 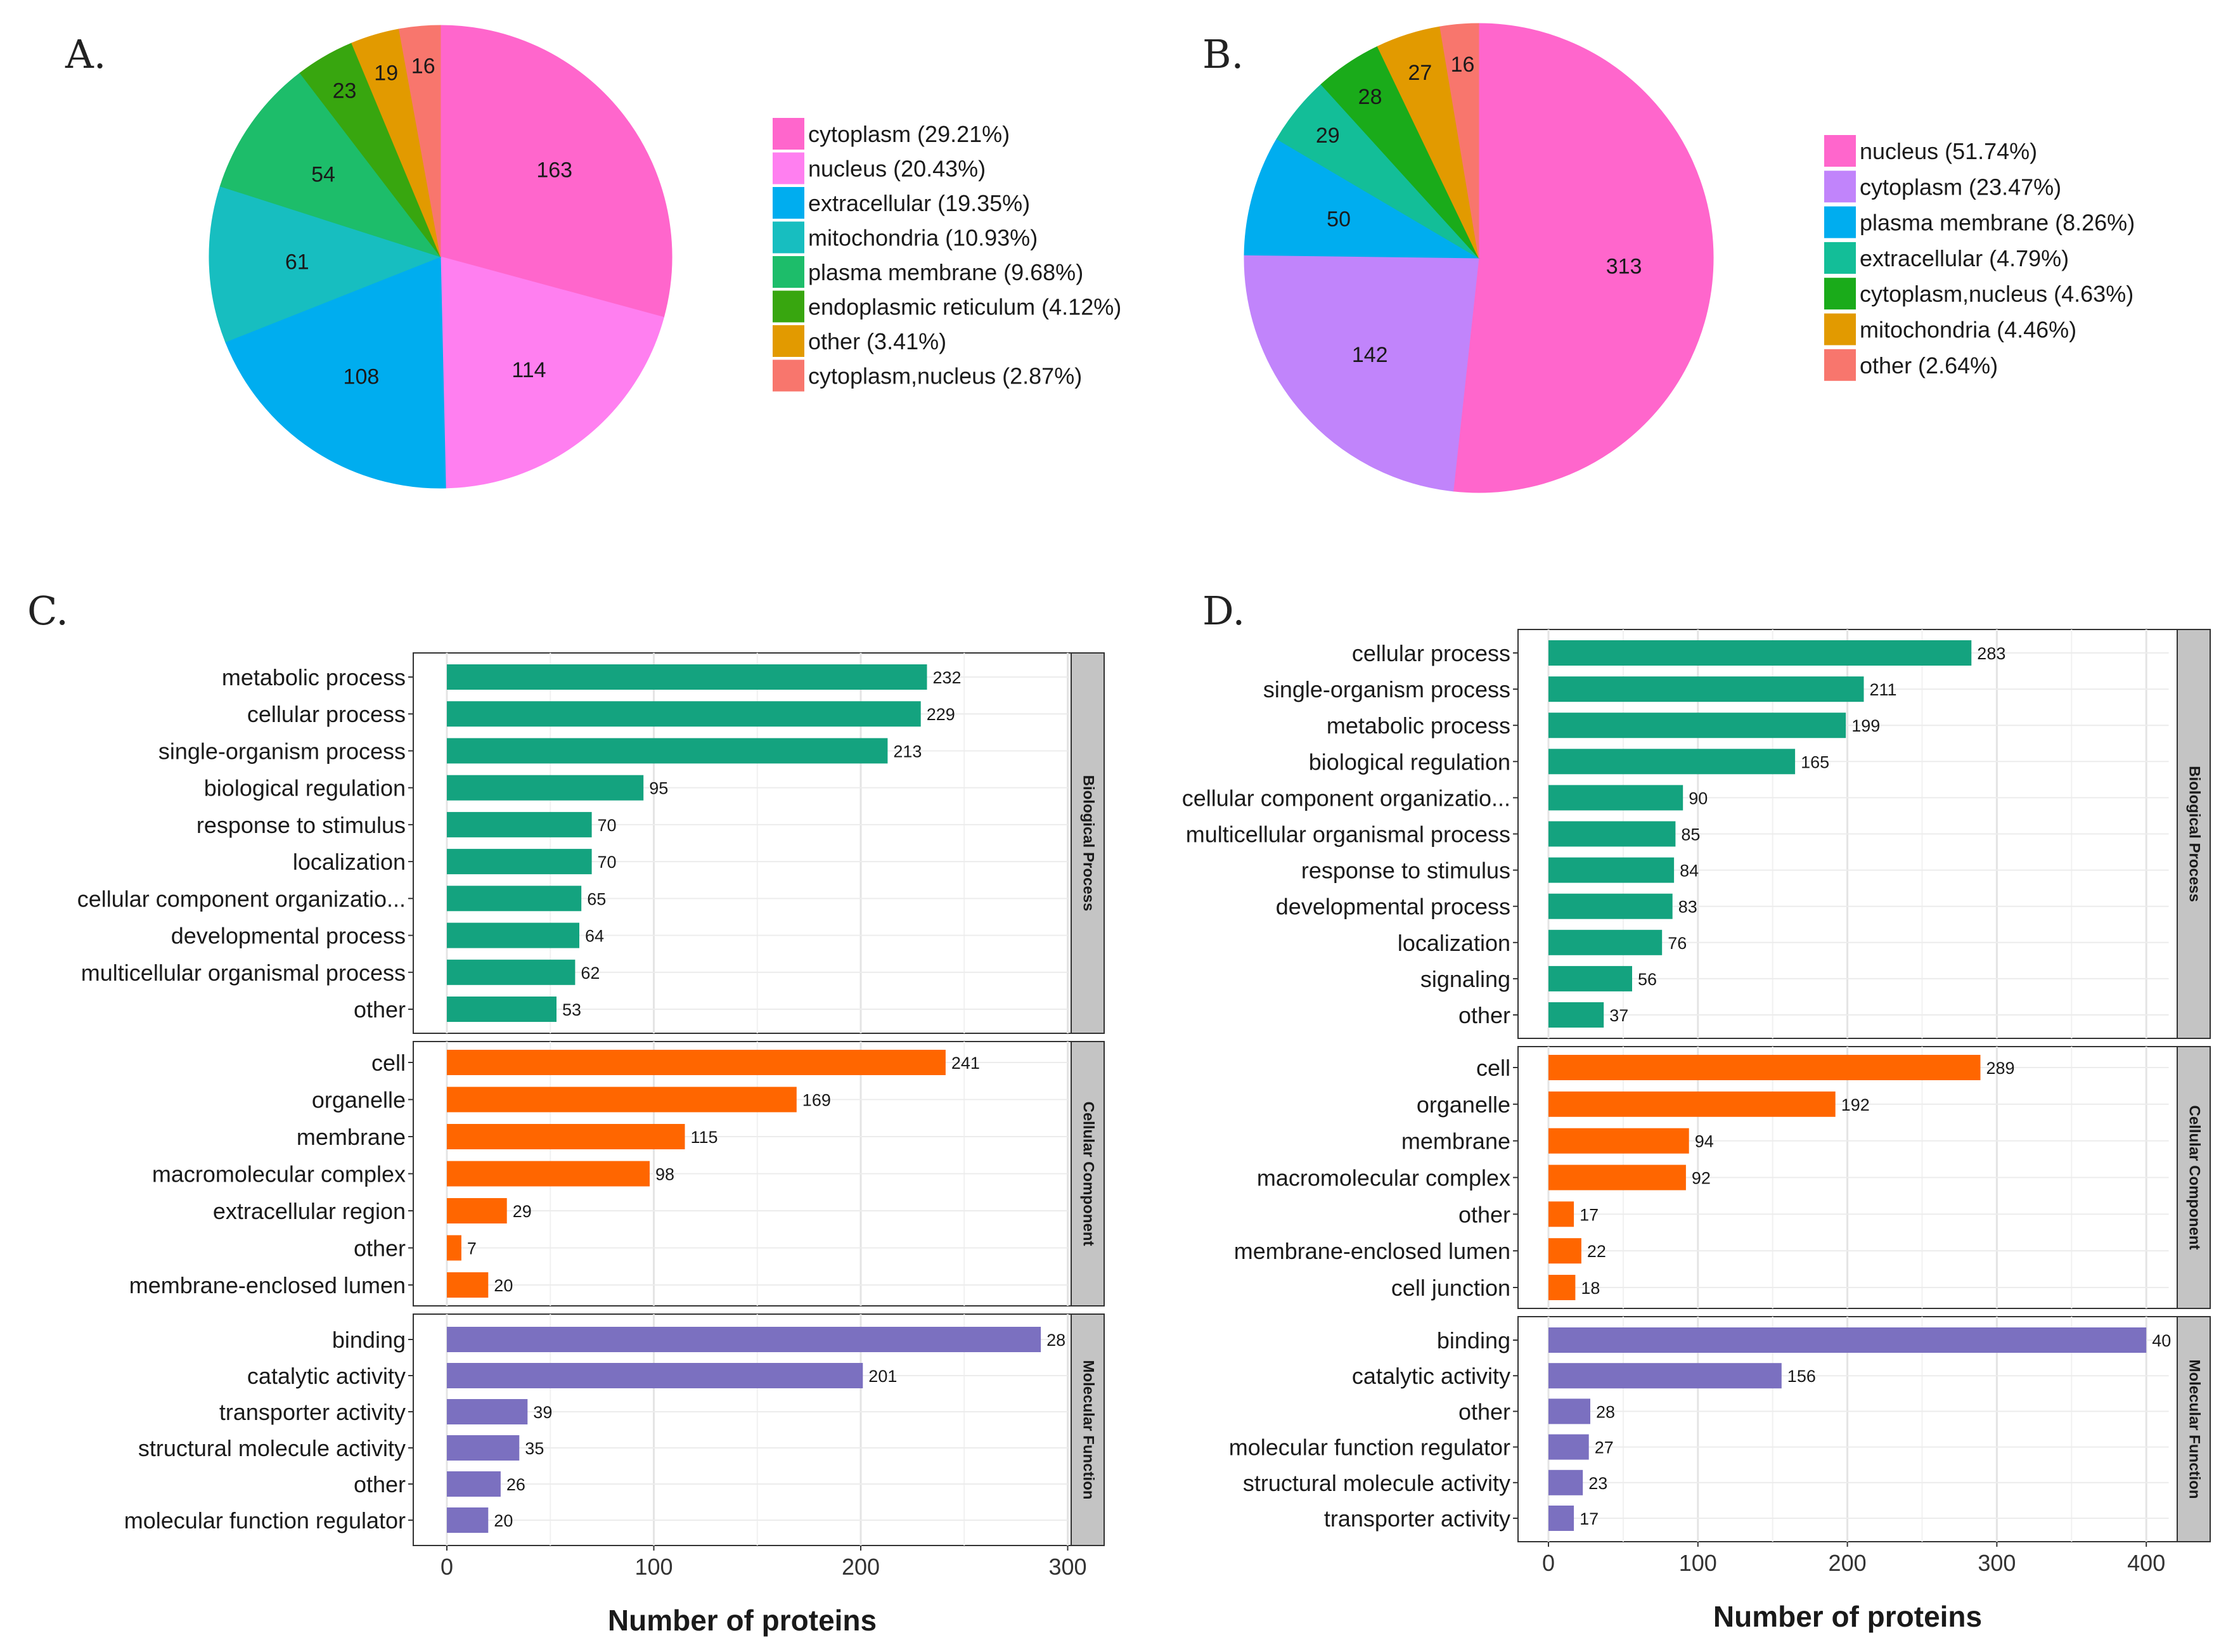 I want to click on legend-label: extracellular (4.79%), so click(x=1964, y=258).